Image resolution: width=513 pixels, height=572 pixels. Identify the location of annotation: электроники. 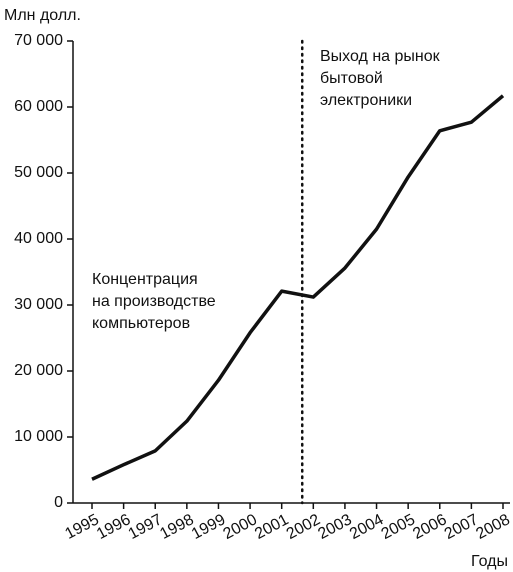
(366, 100).